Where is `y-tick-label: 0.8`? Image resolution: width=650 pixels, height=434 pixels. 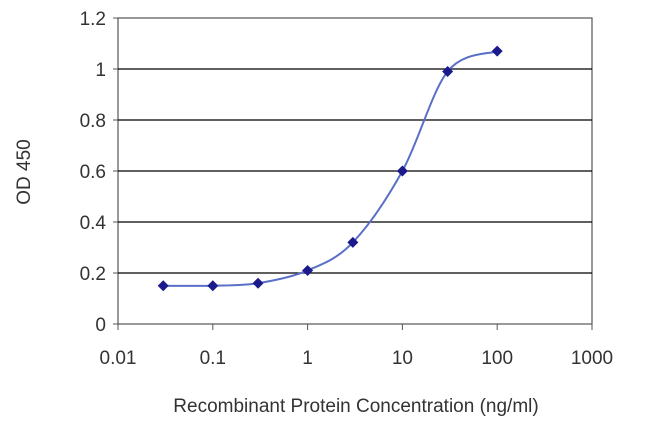 y-tick-label: 0.8 is located at coordinates (93, 121).